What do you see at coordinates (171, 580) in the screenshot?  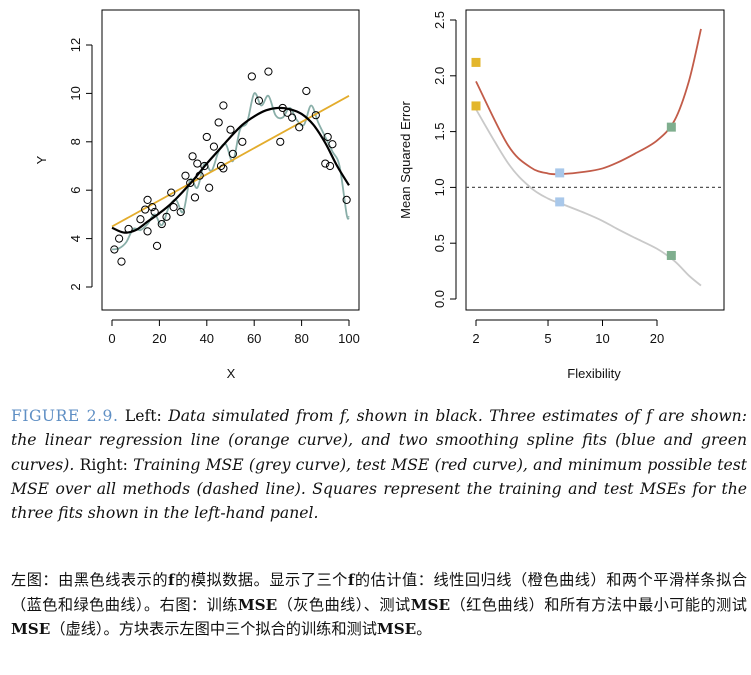 I see `caption-zh-f-1: f` at bounding box center [171, 580].